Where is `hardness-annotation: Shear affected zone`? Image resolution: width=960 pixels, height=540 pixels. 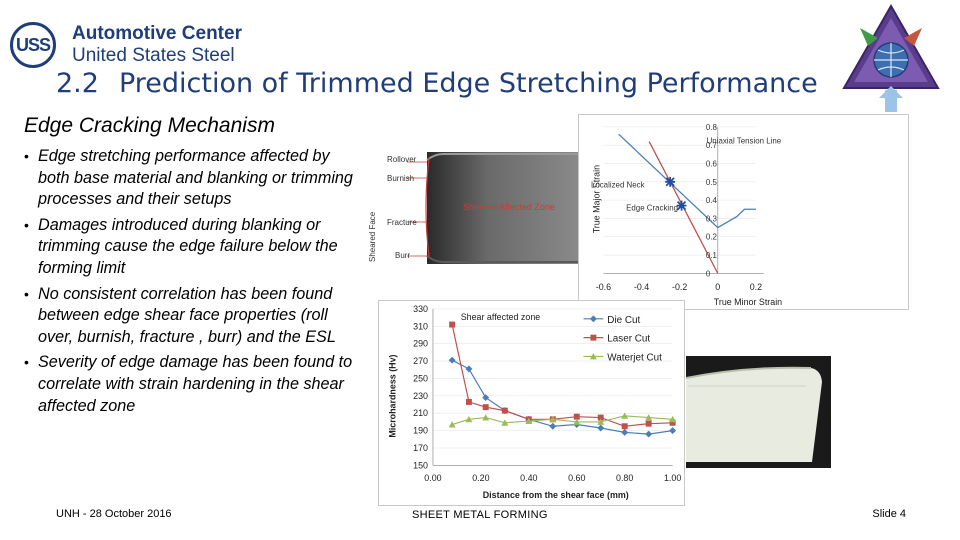
hardness-annotation: Shear affected zone is located at coordinates (501, 317).